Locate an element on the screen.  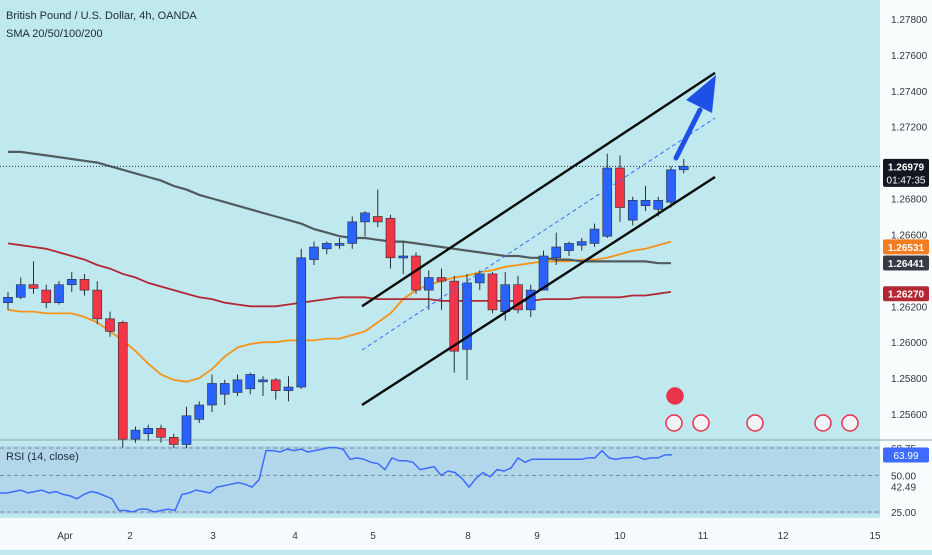
x-tick-label: 10 is located at coordinates (620, 536).